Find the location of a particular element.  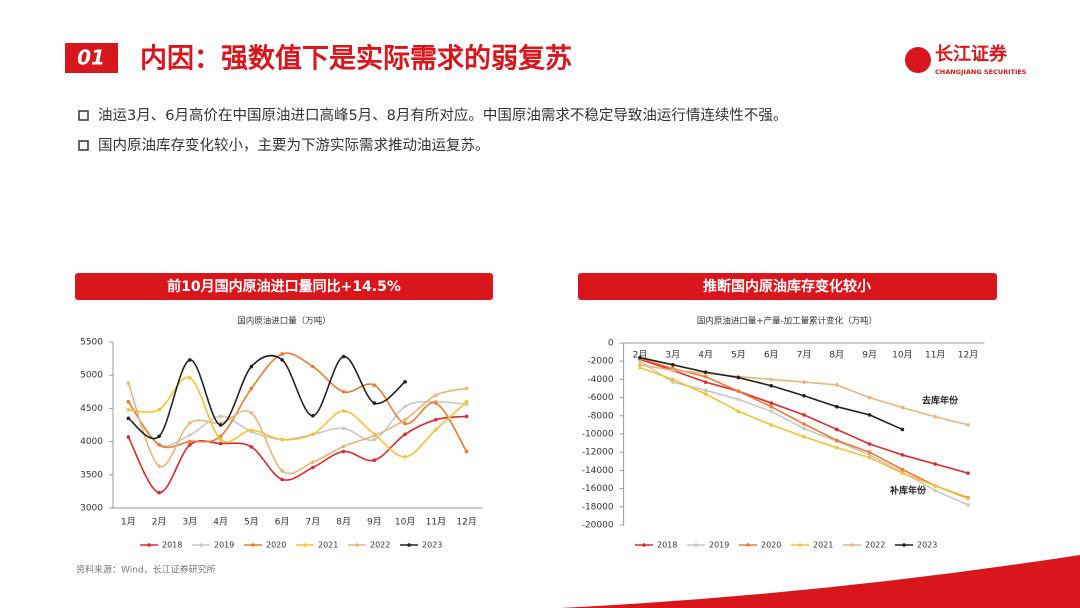

y-tick-label: -18000 is located at coordinates (598, 507).